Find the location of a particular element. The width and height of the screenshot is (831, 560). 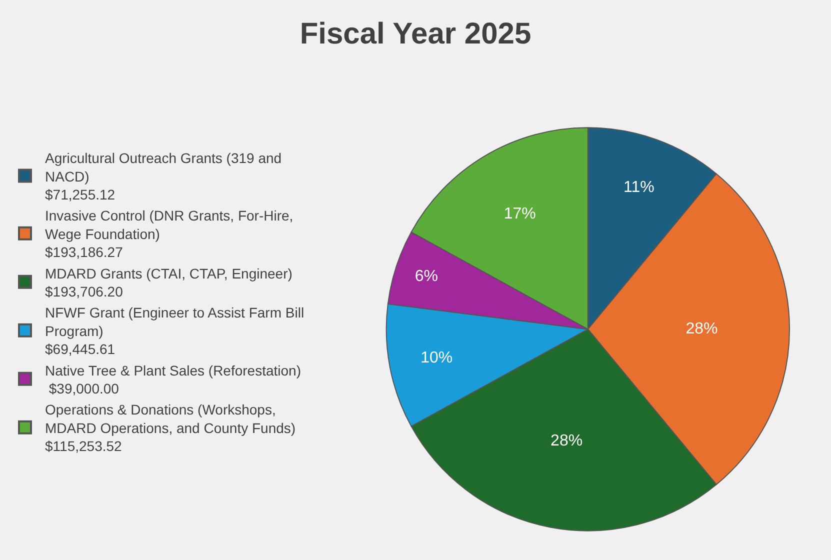

data-label: 10% is located at coordinates (436, 358).